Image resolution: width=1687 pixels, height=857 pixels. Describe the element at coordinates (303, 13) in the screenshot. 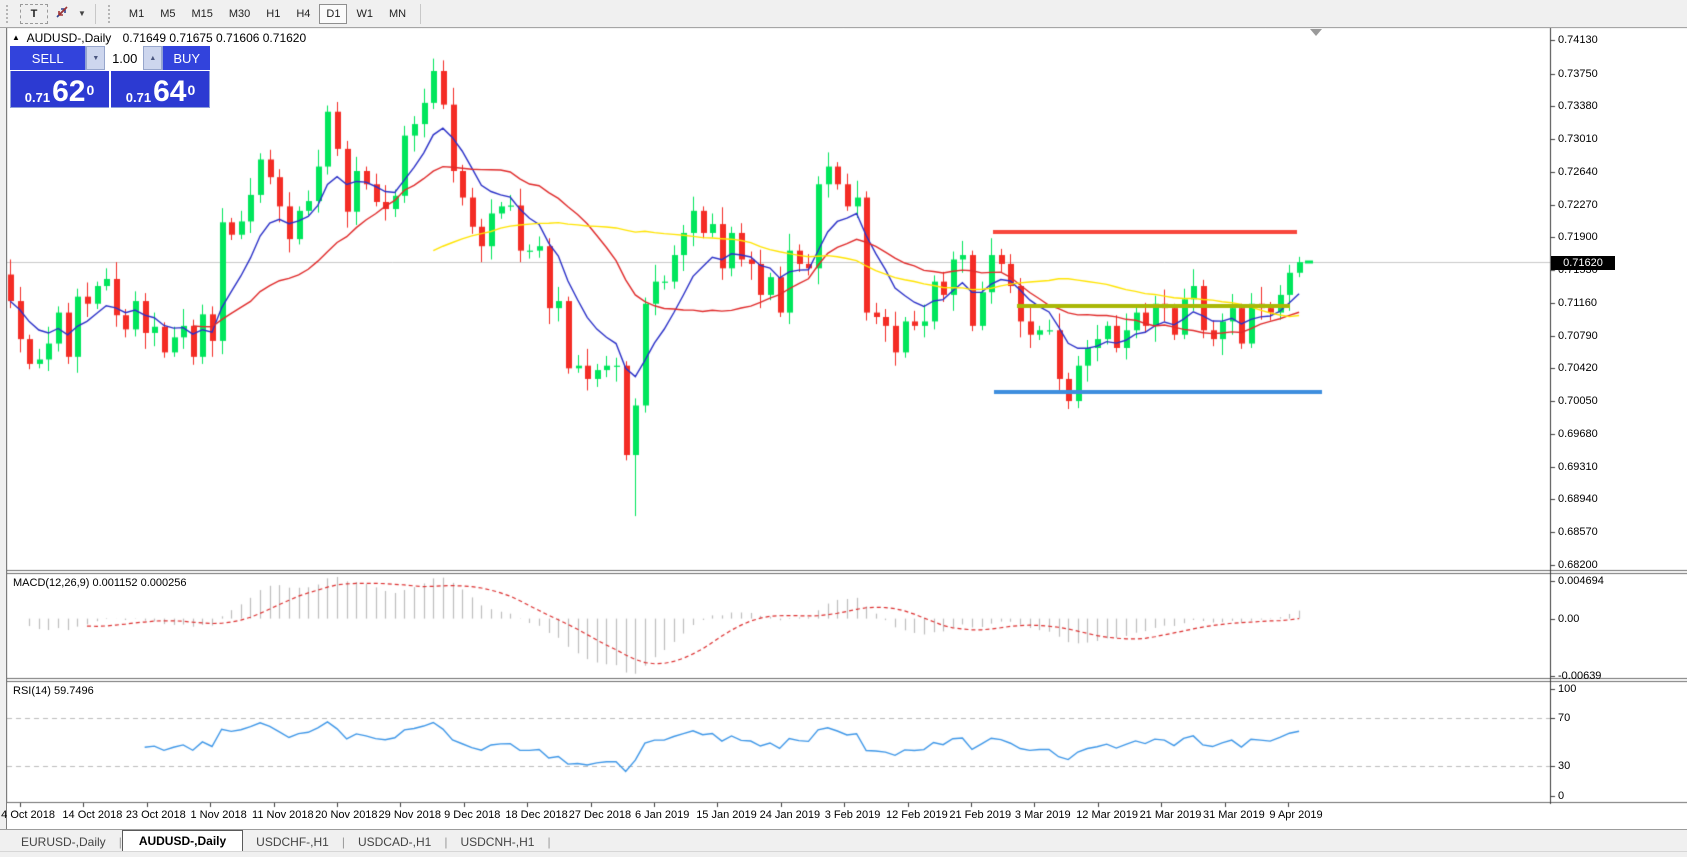

I see `timeframe-button-h4: H4` at that location.